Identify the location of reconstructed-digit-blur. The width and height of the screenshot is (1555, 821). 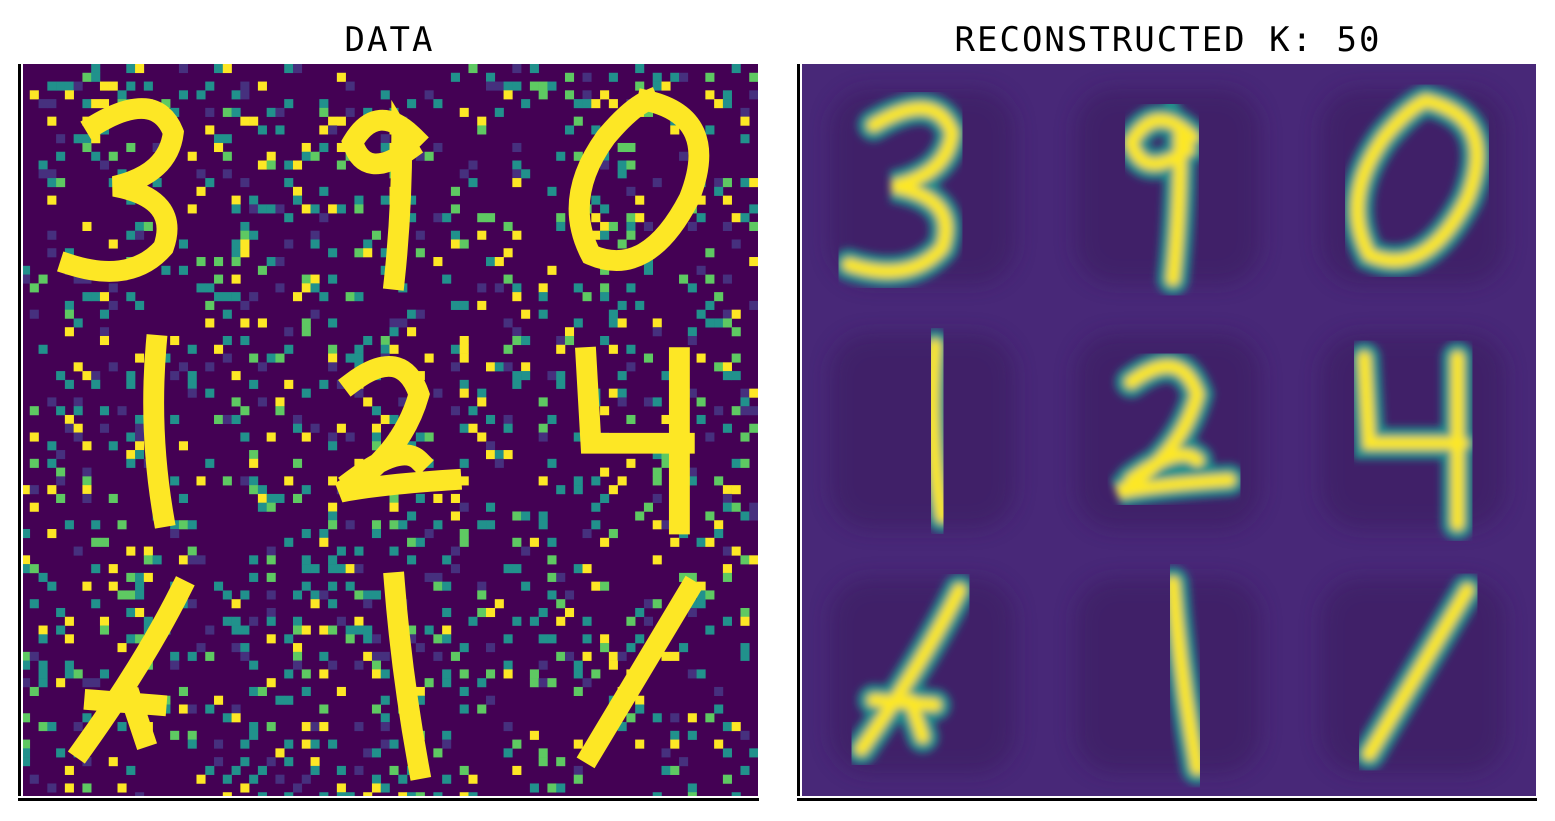
(937, 431).